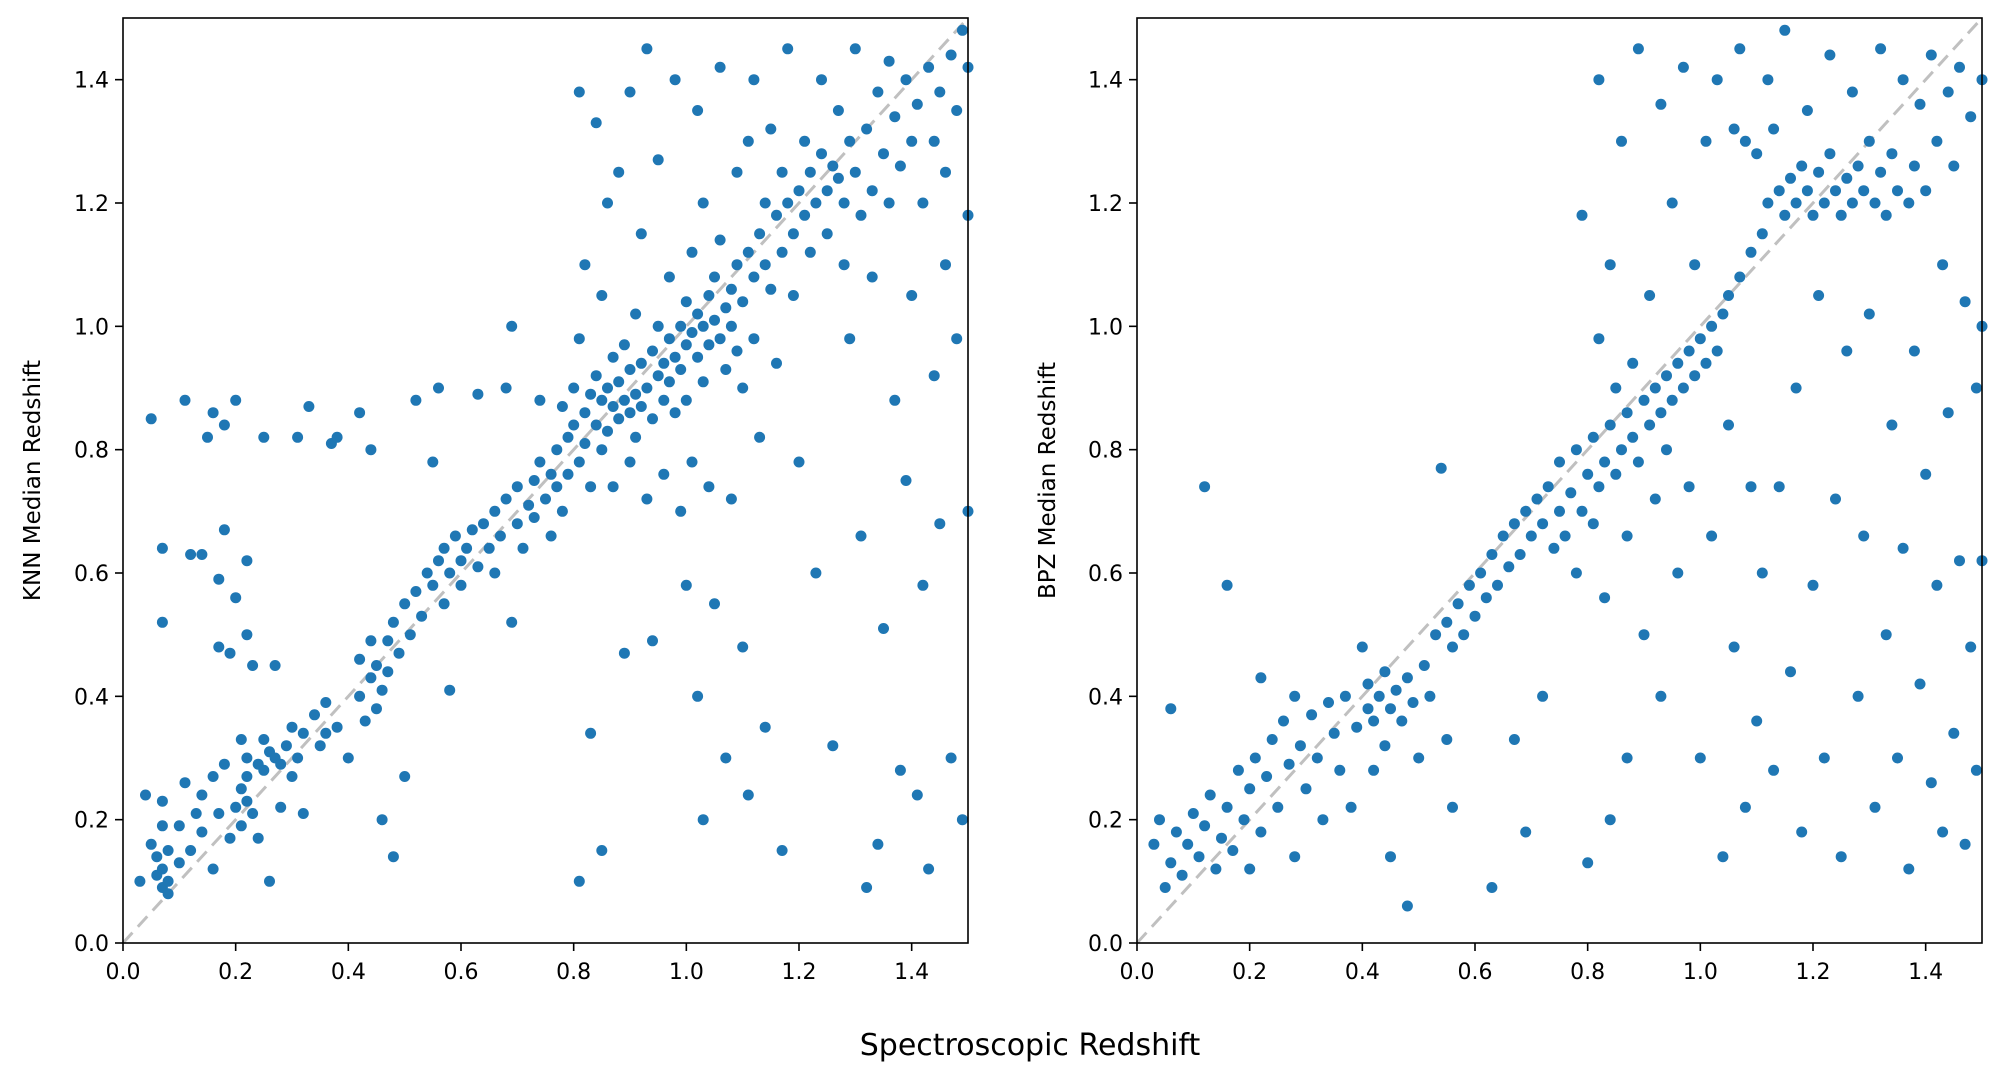 The image size is (2002, 1084). Describe the element at coordinates (1105, 821) in the screenshot. I see `y-tick-label: 0.2` at that location.